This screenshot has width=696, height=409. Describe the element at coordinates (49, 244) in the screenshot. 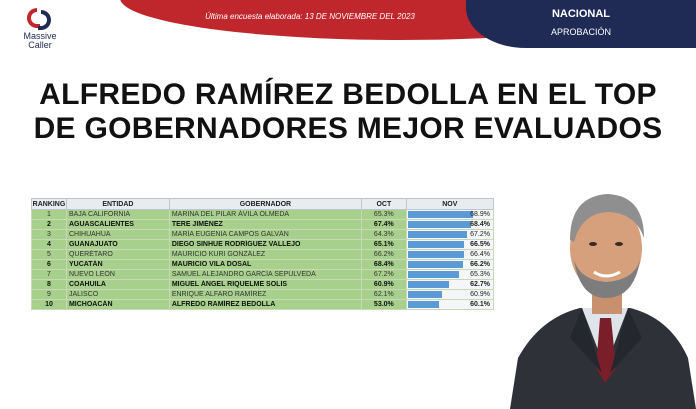

I see `ranking-cell: 4` at that location.